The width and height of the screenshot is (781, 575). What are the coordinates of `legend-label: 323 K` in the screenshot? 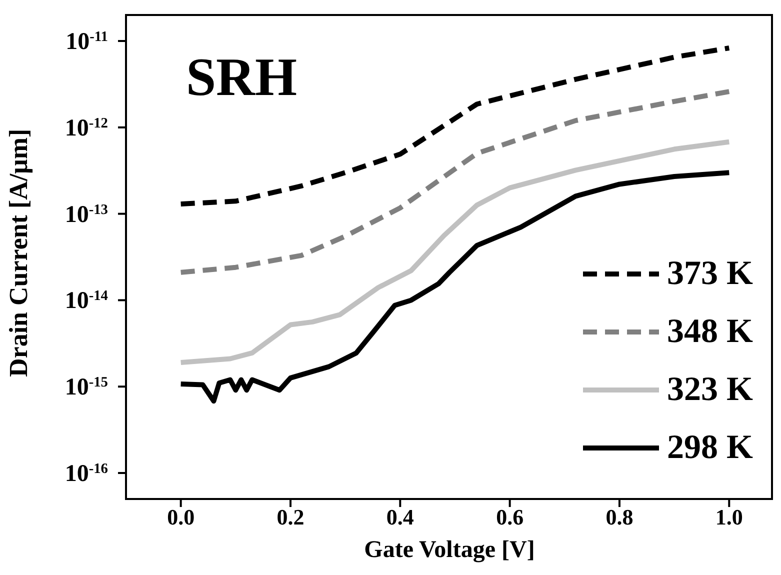 It's located at (710, 390).